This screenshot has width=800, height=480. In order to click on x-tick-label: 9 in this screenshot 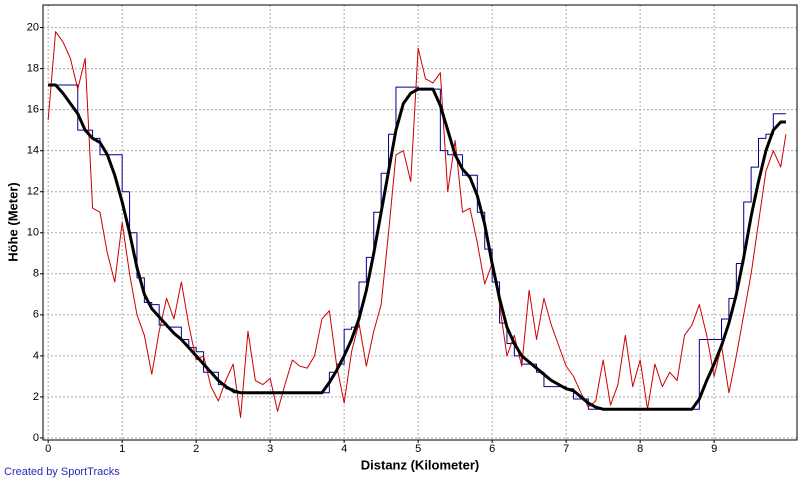, I will do `click(714, 449)`.